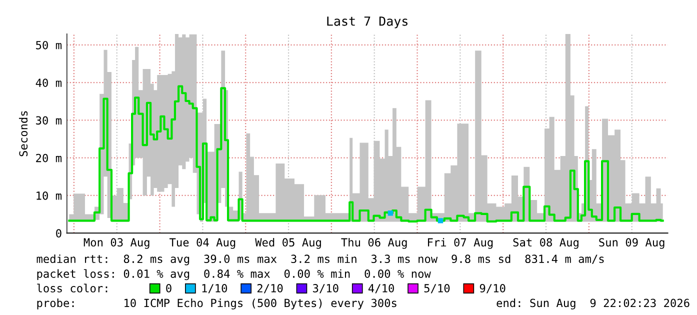 The image size is (697, 315). I want to click on legend-label: 5/10, so click(437, 289).